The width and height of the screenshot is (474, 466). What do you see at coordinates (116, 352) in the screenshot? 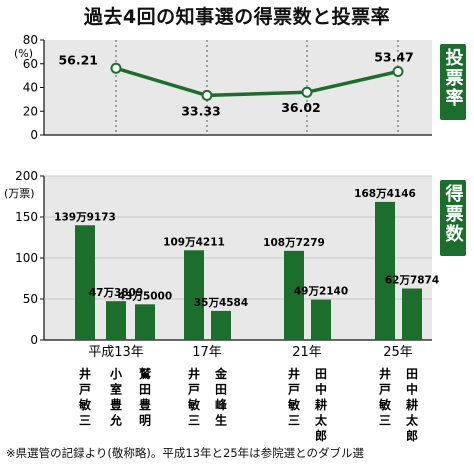
I see `year-label: 平成13年` at bounding box center [116, 352].